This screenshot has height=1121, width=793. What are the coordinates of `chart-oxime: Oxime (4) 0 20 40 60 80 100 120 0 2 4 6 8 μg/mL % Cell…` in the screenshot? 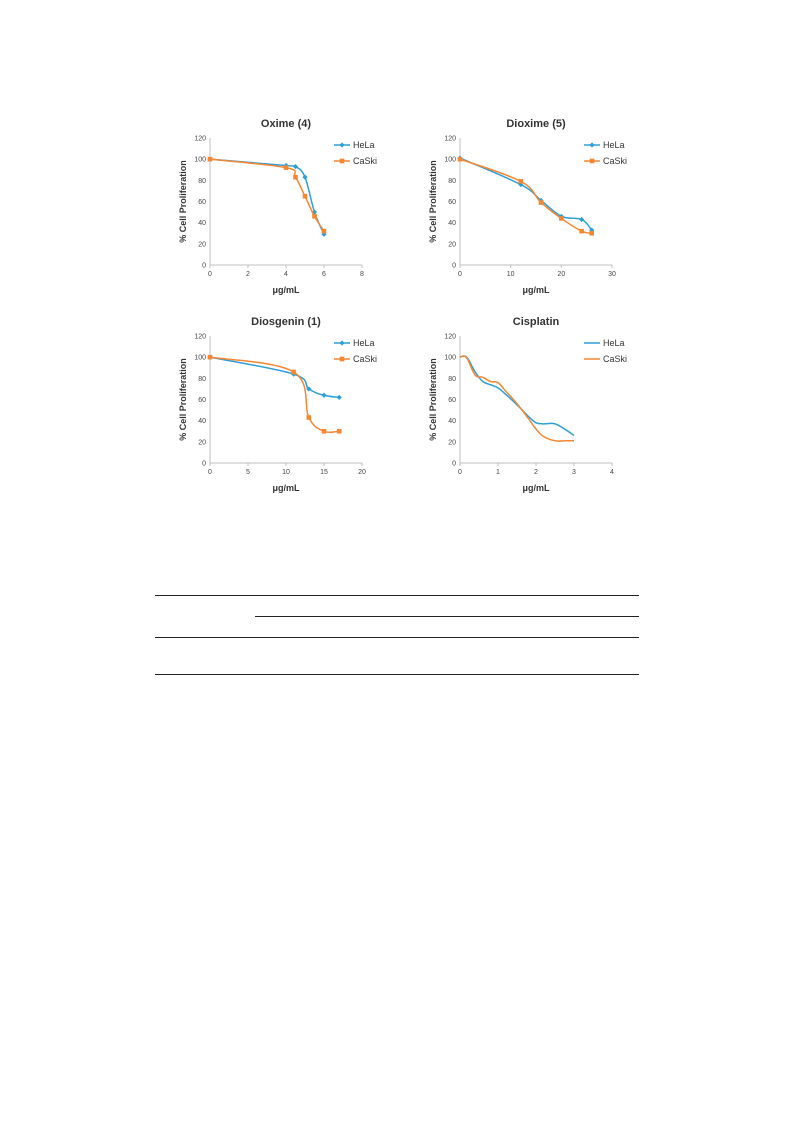 It's located at (285, 209).